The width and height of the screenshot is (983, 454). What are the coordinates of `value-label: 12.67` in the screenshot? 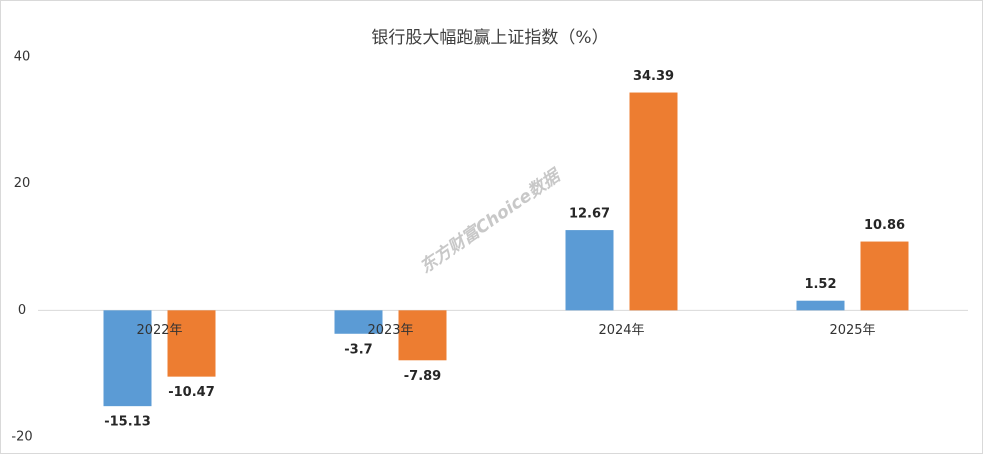 It's located at (589, 214).